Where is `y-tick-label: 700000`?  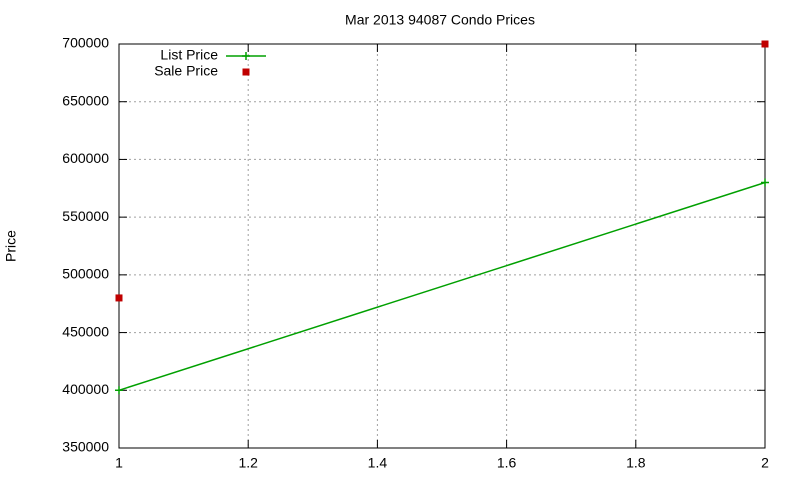 y-tick-label: 700000 is located at coordinates (85, 43).